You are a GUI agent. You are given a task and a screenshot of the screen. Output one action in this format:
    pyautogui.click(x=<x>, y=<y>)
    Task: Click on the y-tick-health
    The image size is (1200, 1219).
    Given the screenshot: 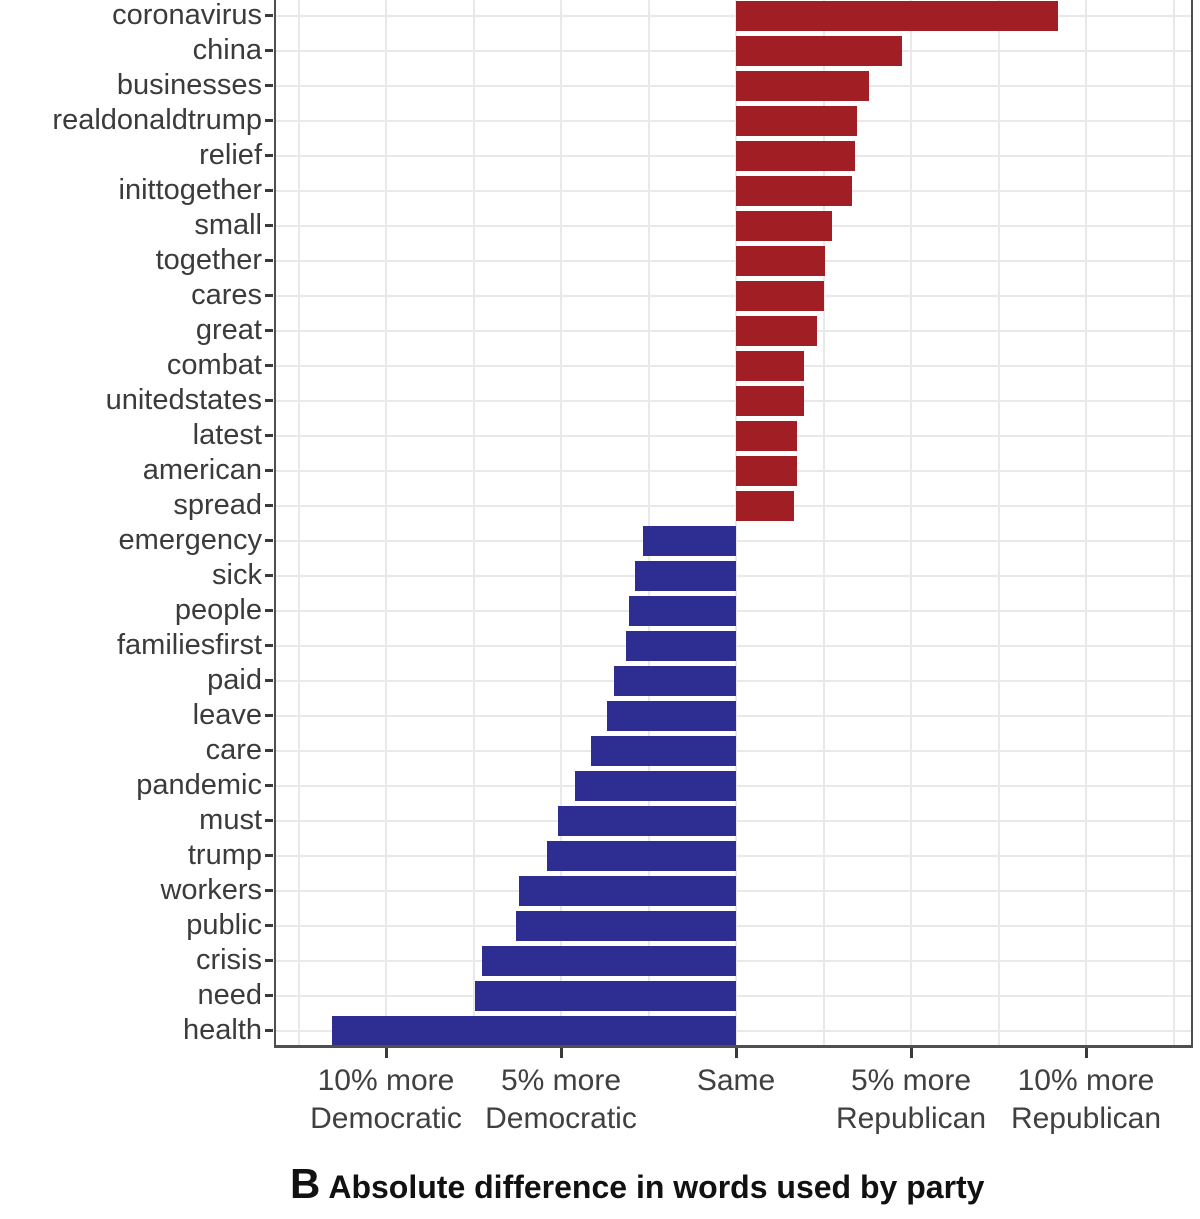 What is the action you would take?
    pyautogui.click(x=269, y=1030)
    